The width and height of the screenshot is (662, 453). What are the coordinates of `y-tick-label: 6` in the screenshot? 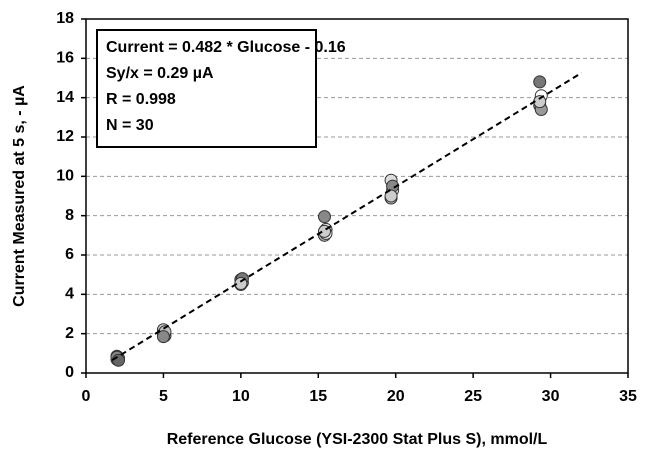 It's located at (69, 254).